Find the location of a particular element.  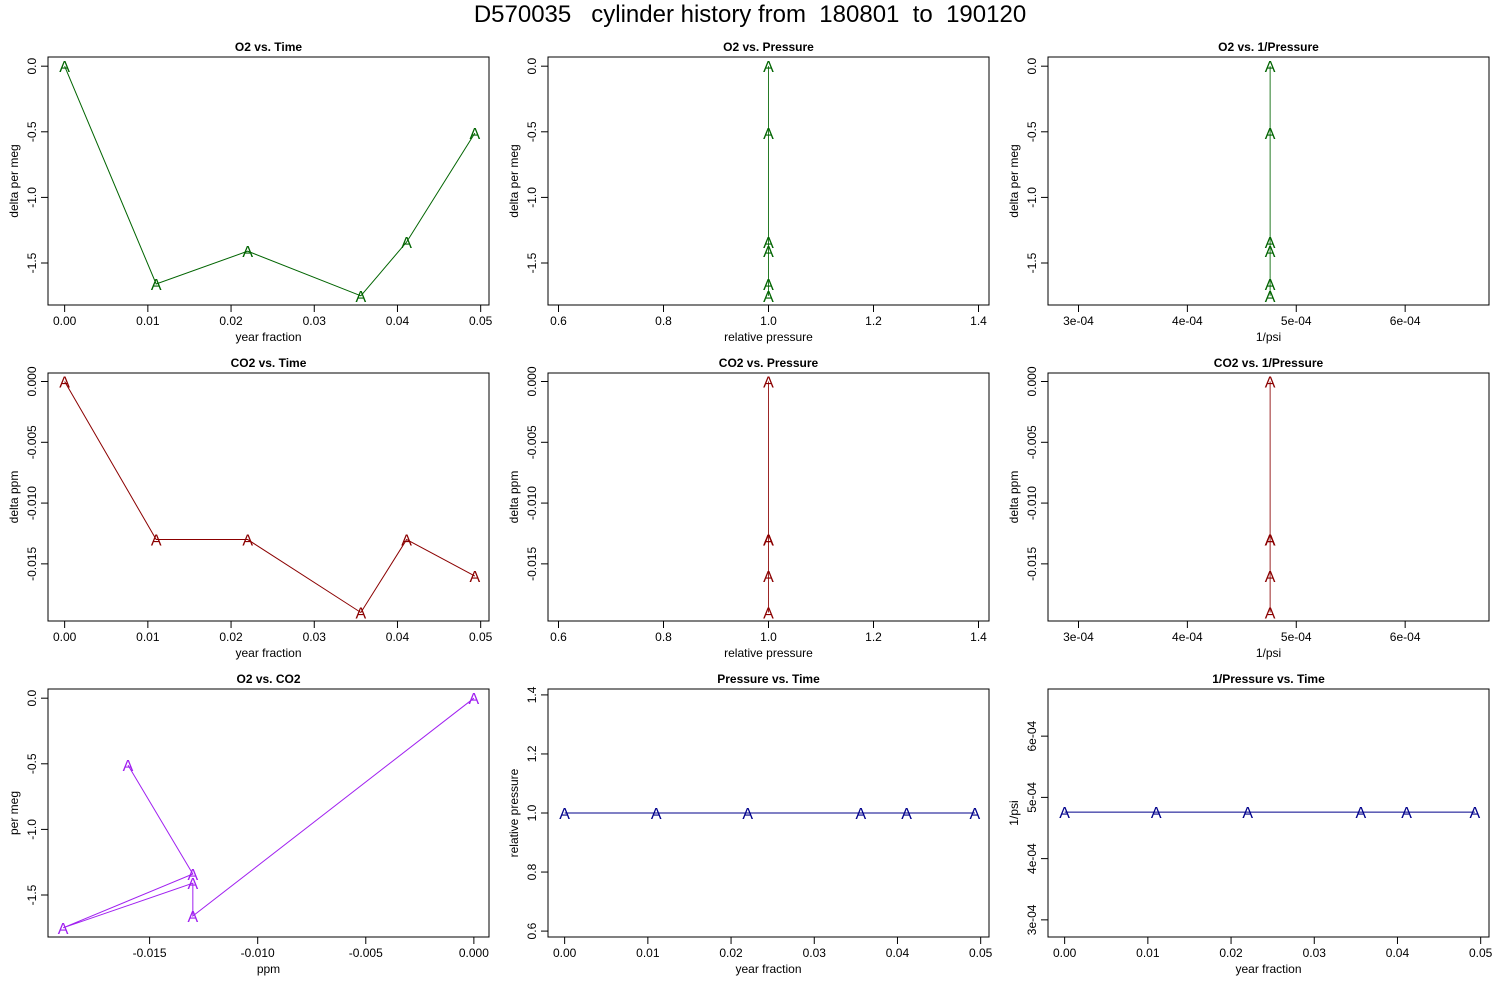

y-axis-label: relative pressure is located at coordinates (514, 812).